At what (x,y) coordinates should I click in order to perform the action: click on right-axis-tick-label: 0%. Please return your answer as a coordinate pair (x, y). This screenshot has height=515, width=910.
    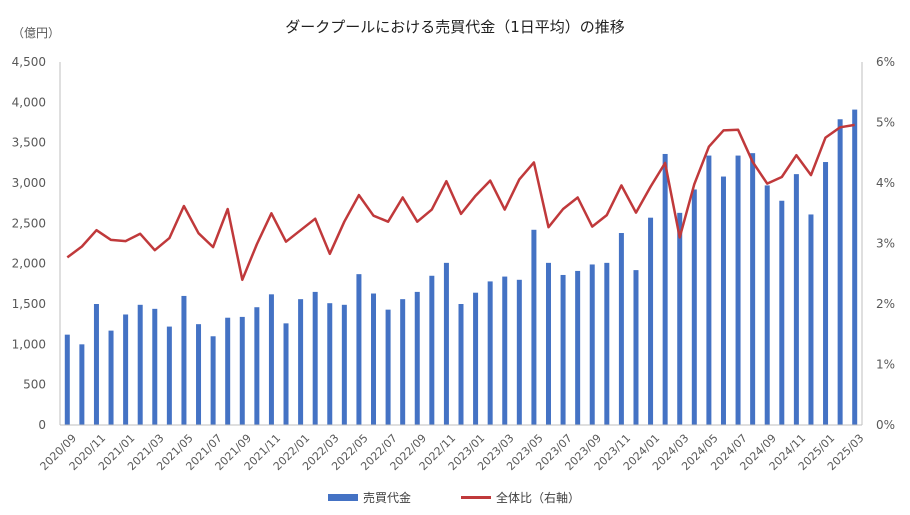
    Looking at the image, I should click on (885, 425).